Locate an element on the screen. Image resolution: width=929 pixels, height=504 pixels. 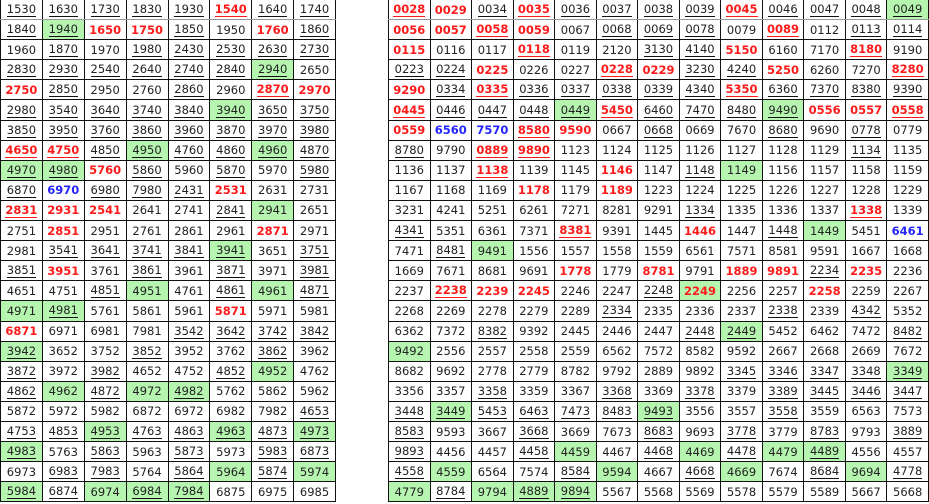
highlighted-cell: 3449 is located at coordinates (451, 411).